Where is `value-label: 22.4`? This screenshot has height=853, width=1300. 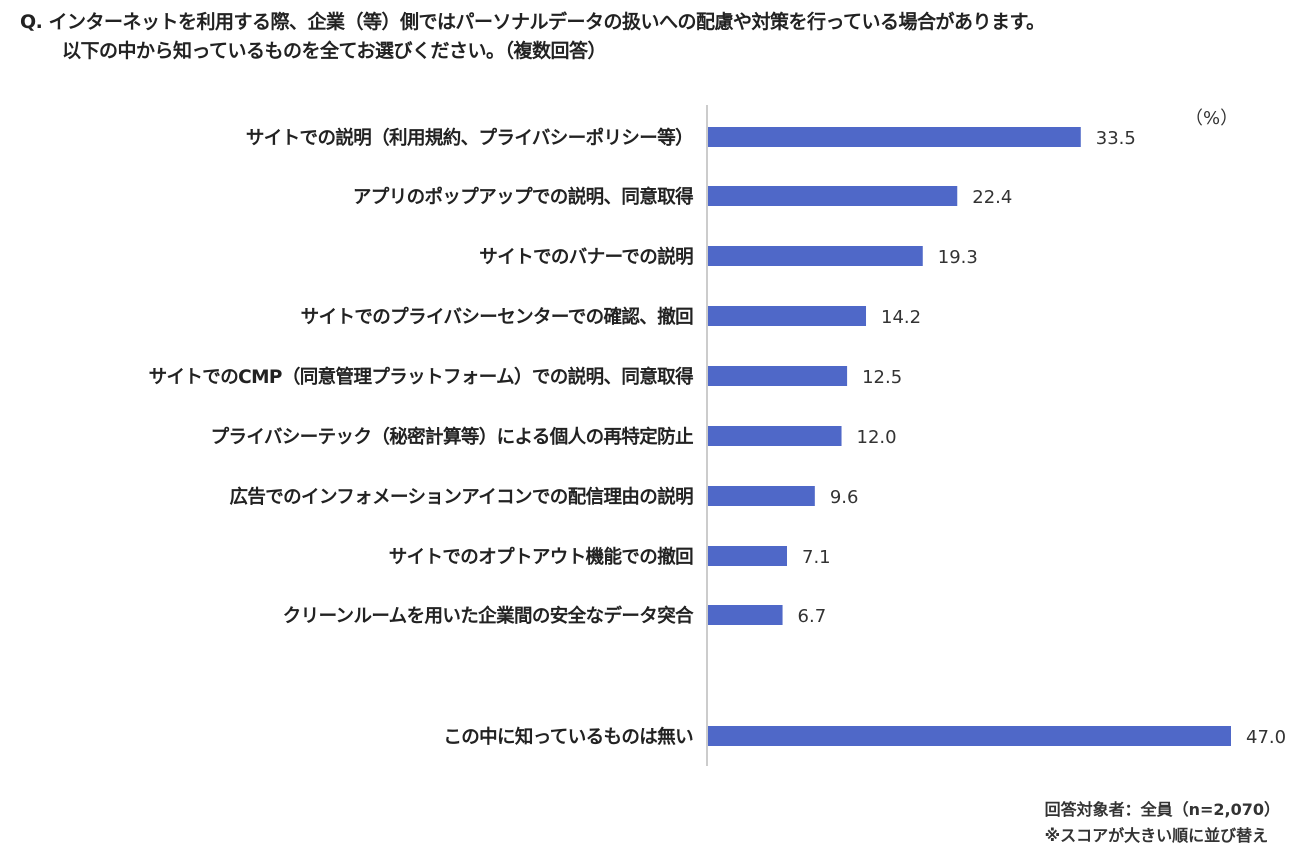 value-label: 22.4 is located at coordinates (992, 197).